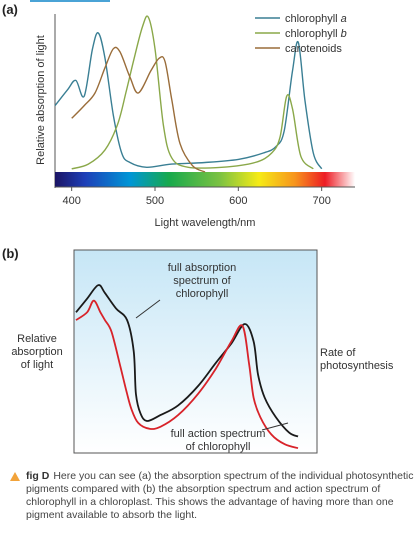 The image size is (417, 539). I want to click on b-absorption-pointer, so click(148, 309).